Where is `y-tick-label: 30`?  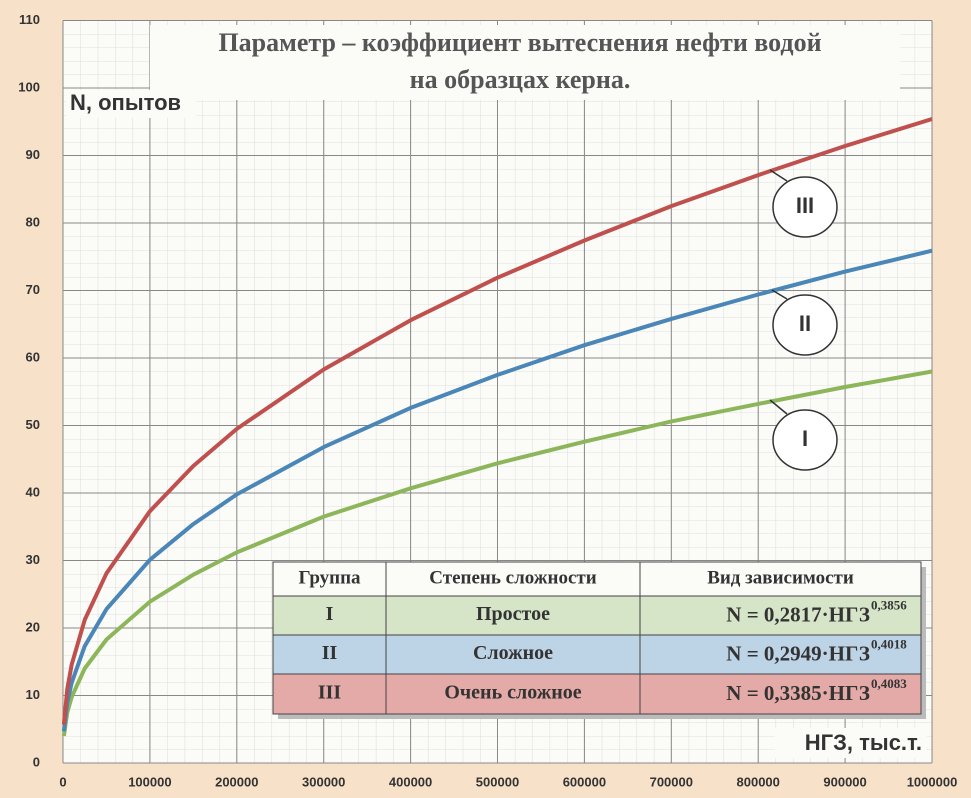 y-tick-label: 30 is located at coordinates (33, 559).